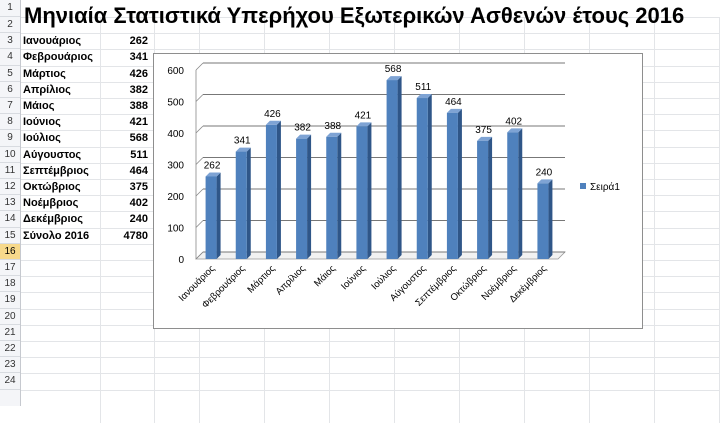 This screenshot has width=720, height=423. What do you see at coordinates (138, 203) in the screenshot?
I see `value-cell: 402` at bounding box center [138, 203].